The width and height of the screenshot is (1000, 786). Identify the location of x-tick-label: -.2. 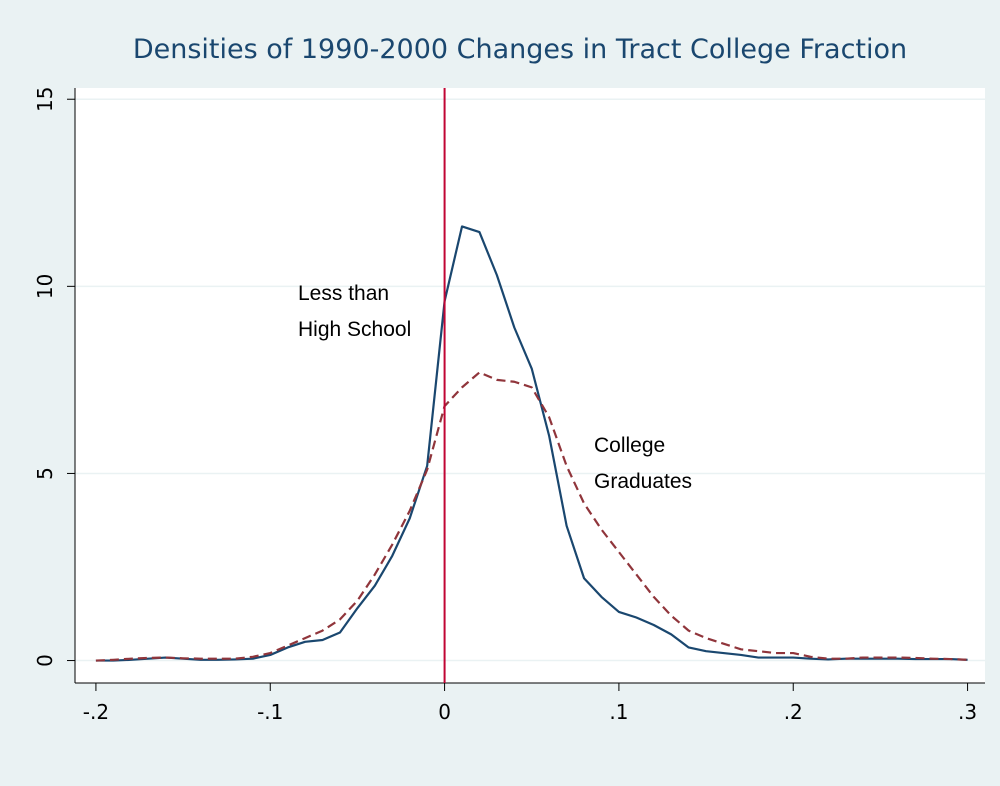
(96, 712).